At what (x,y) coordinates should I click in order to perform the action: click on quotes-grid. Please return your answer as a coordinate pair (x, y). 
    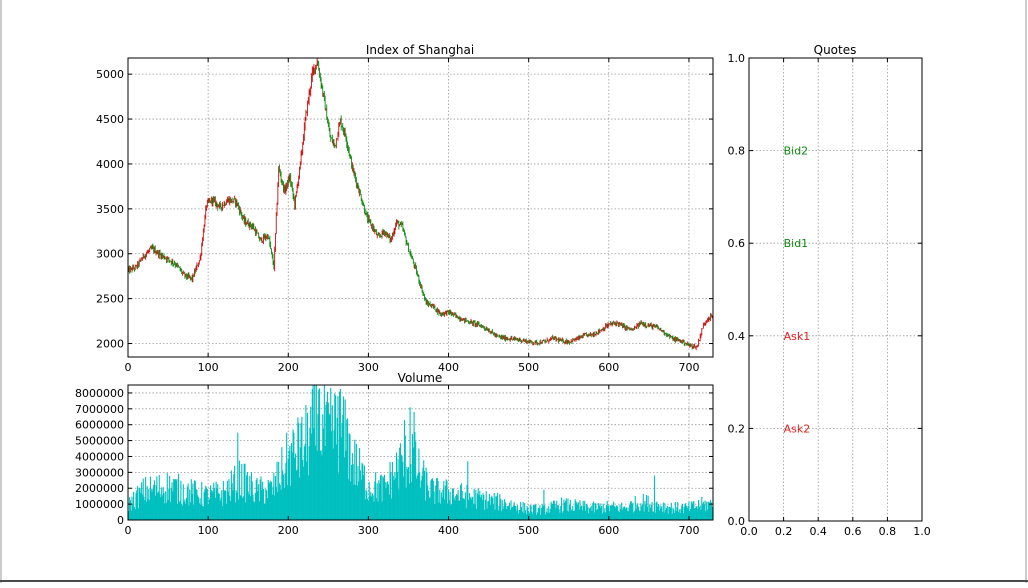
    Looking at the image, I should click on (835, 289).